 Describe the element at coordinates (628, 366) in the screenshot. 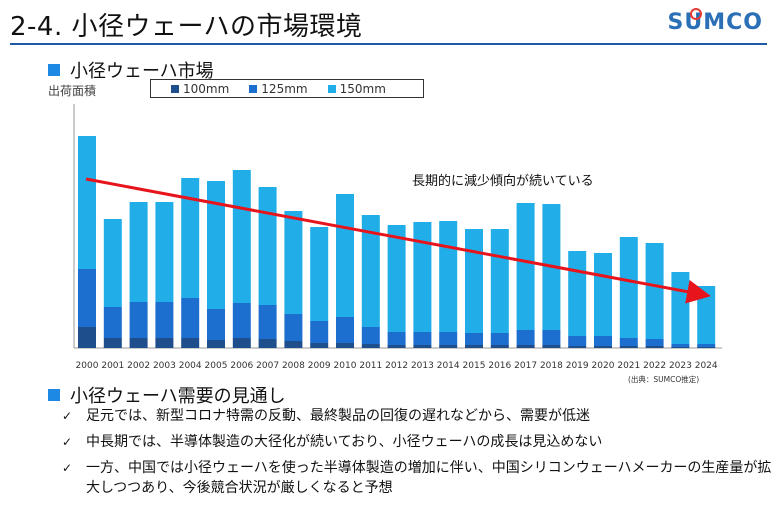

I see `x-tick-label: 2021` at that location.